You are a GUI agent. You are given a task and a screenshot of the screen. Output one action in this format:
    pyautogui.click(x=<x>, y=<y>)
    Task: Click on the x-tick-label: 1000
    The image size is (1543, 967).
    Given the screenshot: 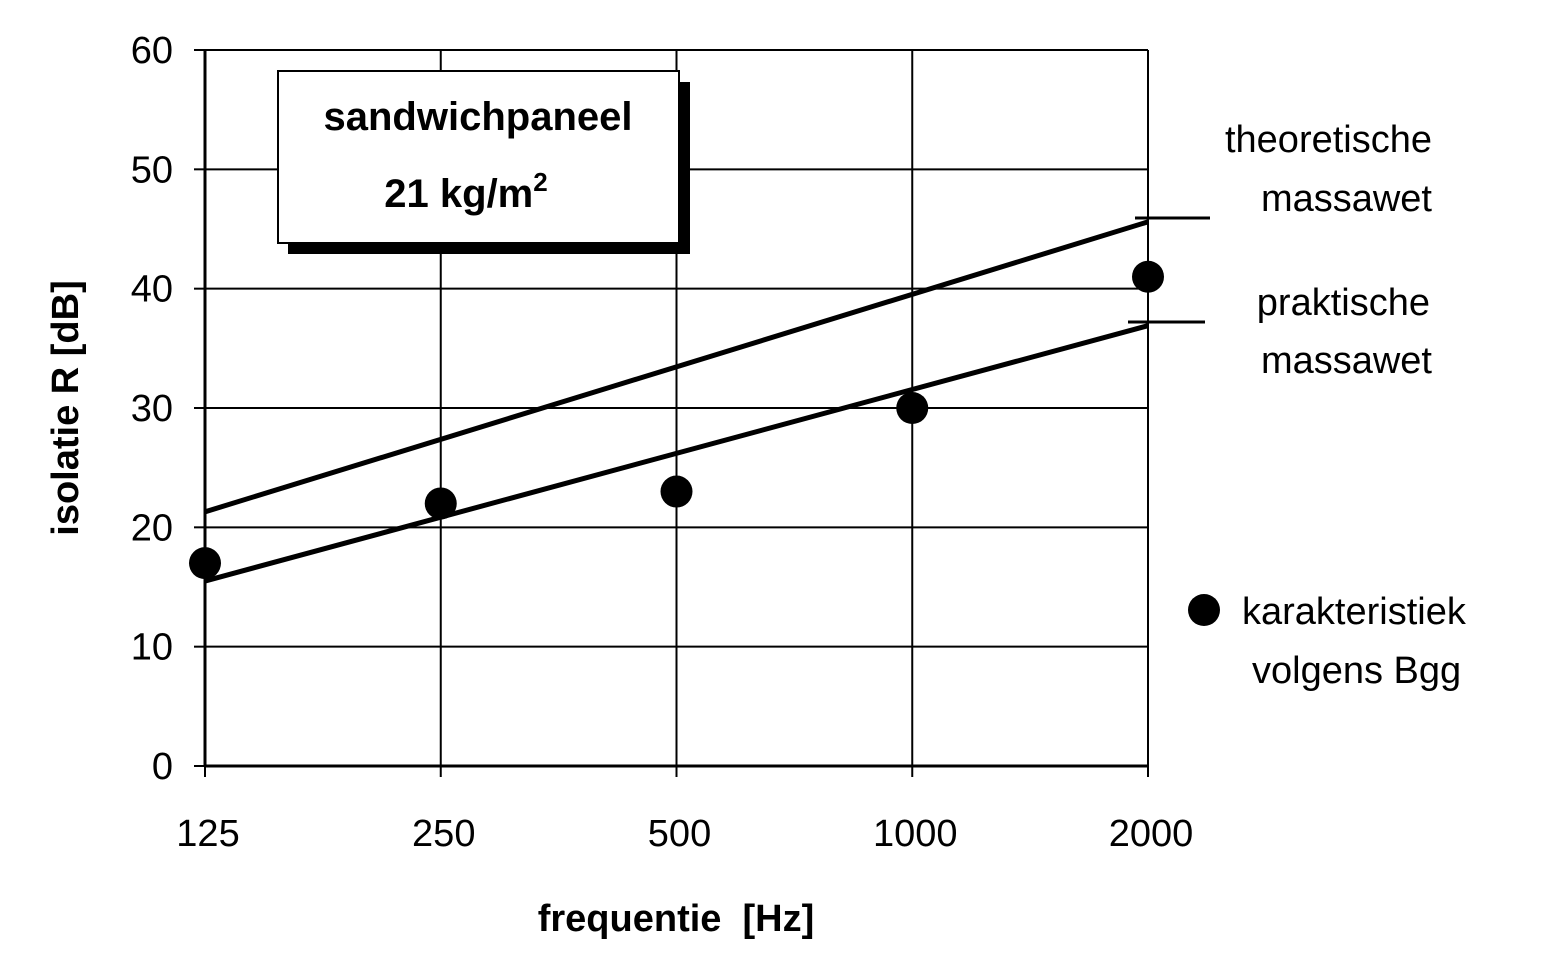 What is the action you would take?
    pyautogui.click(x=915, y=834)
    